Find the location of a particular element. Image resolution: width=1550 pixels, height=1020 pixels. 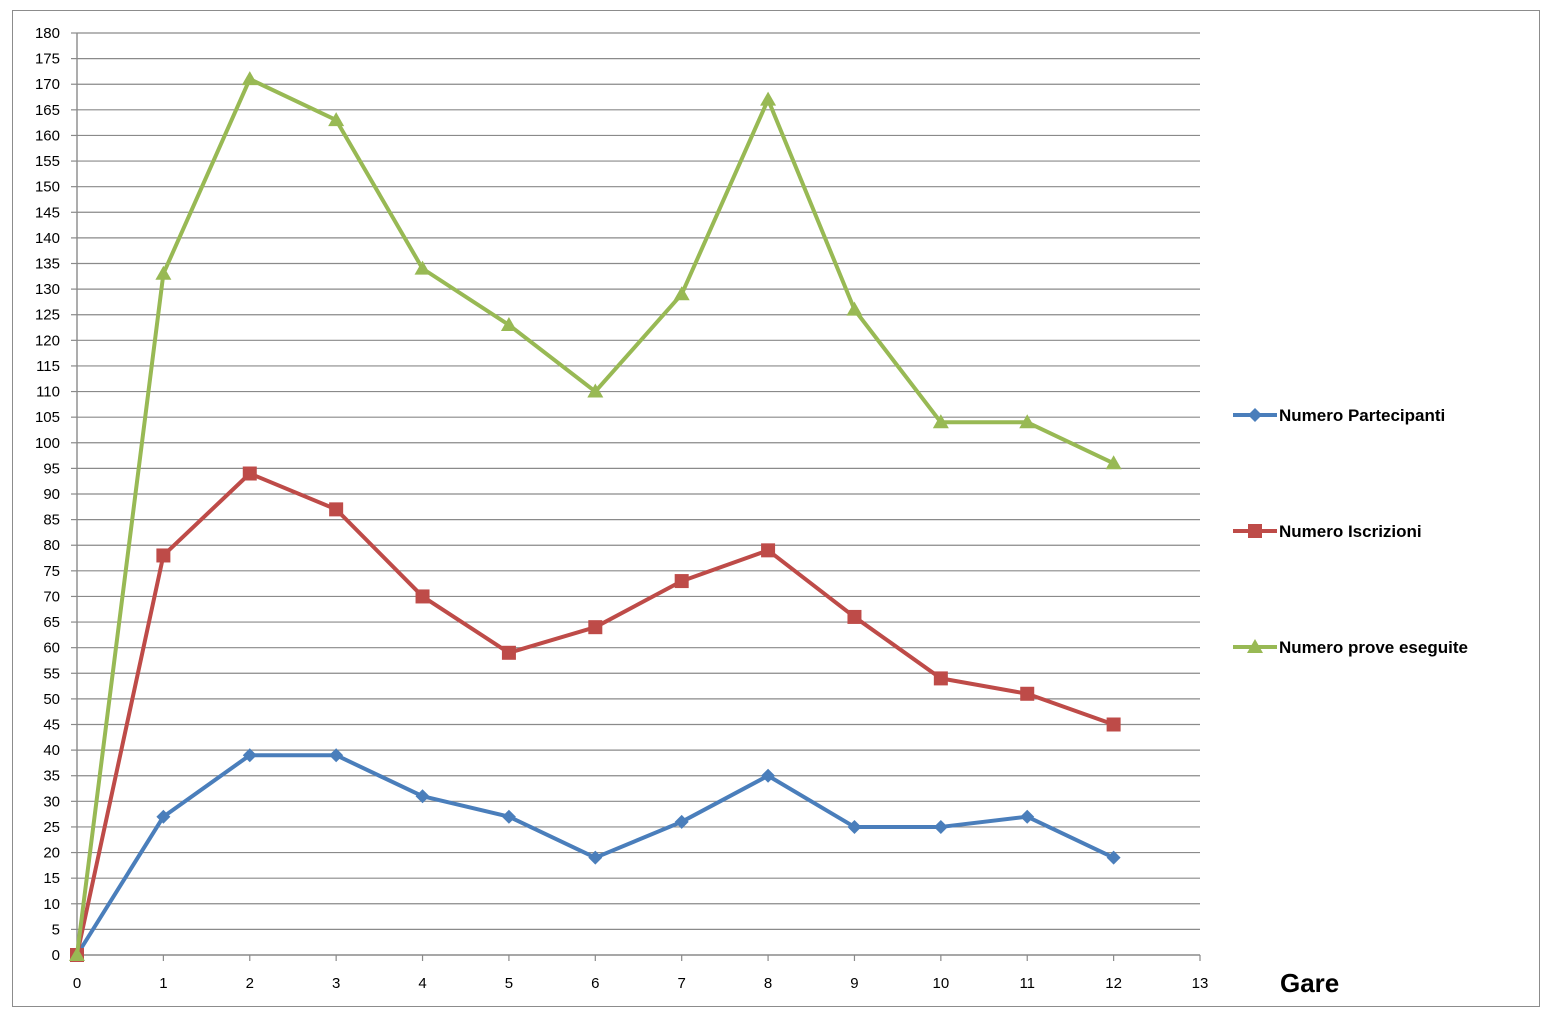

x-tick-label: 2 is located at coordinates (250, 983).